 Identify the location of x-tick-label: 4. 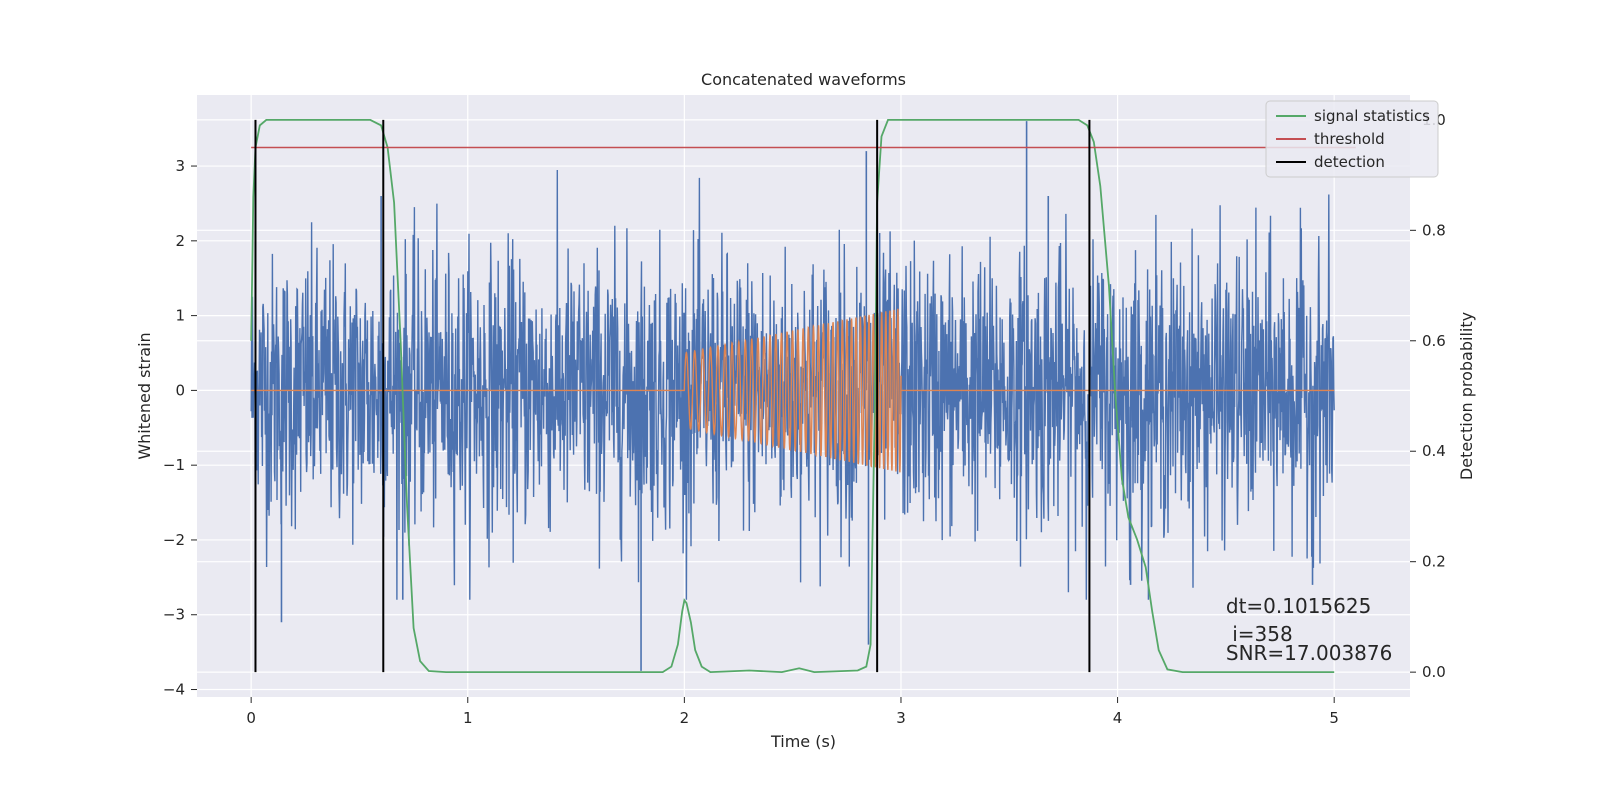
(1118, 718).